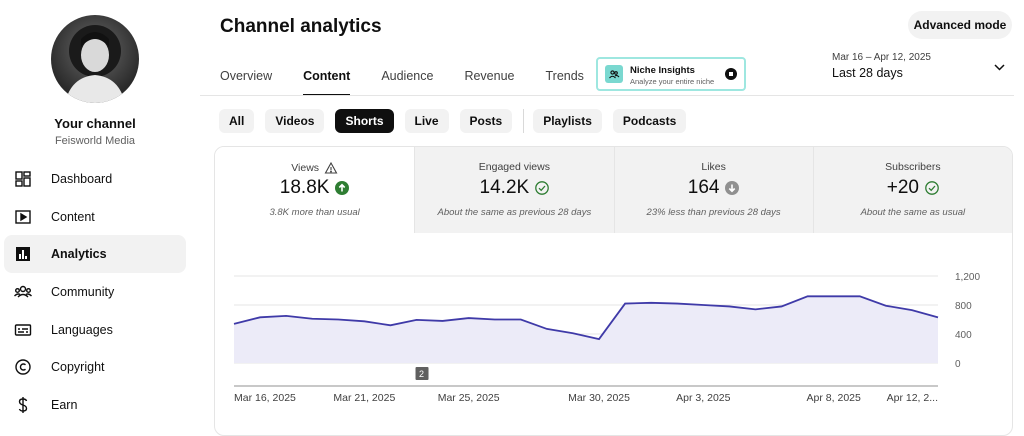 The height and width of the screenshot is (436, 1024). I want to click on tab-trends: Trends, so click(564, 76).